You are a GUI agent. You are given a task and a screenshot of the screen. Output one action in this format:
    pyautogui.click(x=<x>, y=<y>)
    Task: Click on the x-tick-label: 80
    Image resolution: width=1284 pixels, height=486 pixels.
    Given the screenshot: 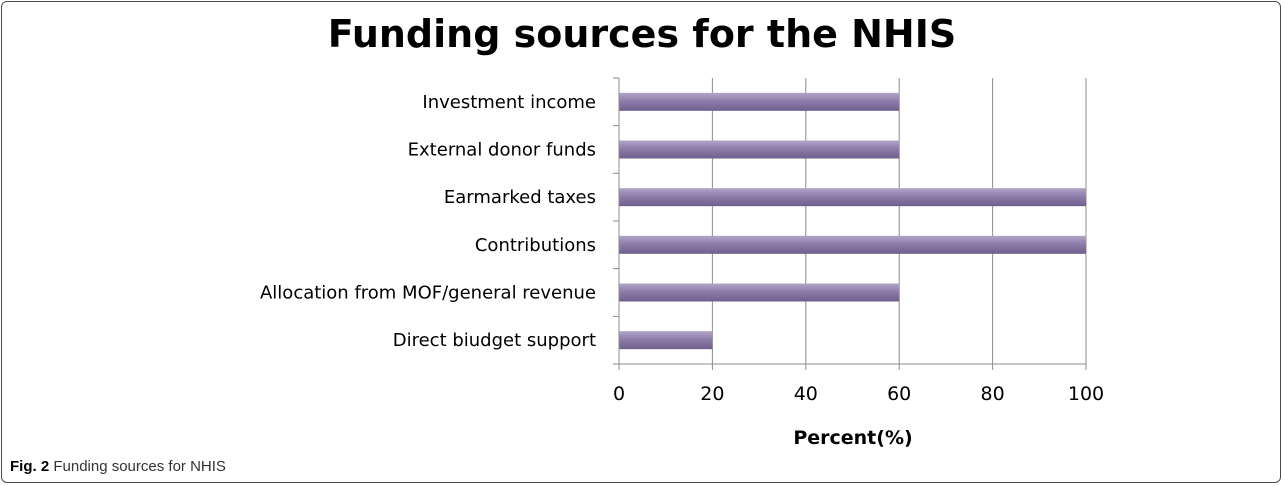 What is the action you would take?
    pyautogui.click(x=993, y=394)
    